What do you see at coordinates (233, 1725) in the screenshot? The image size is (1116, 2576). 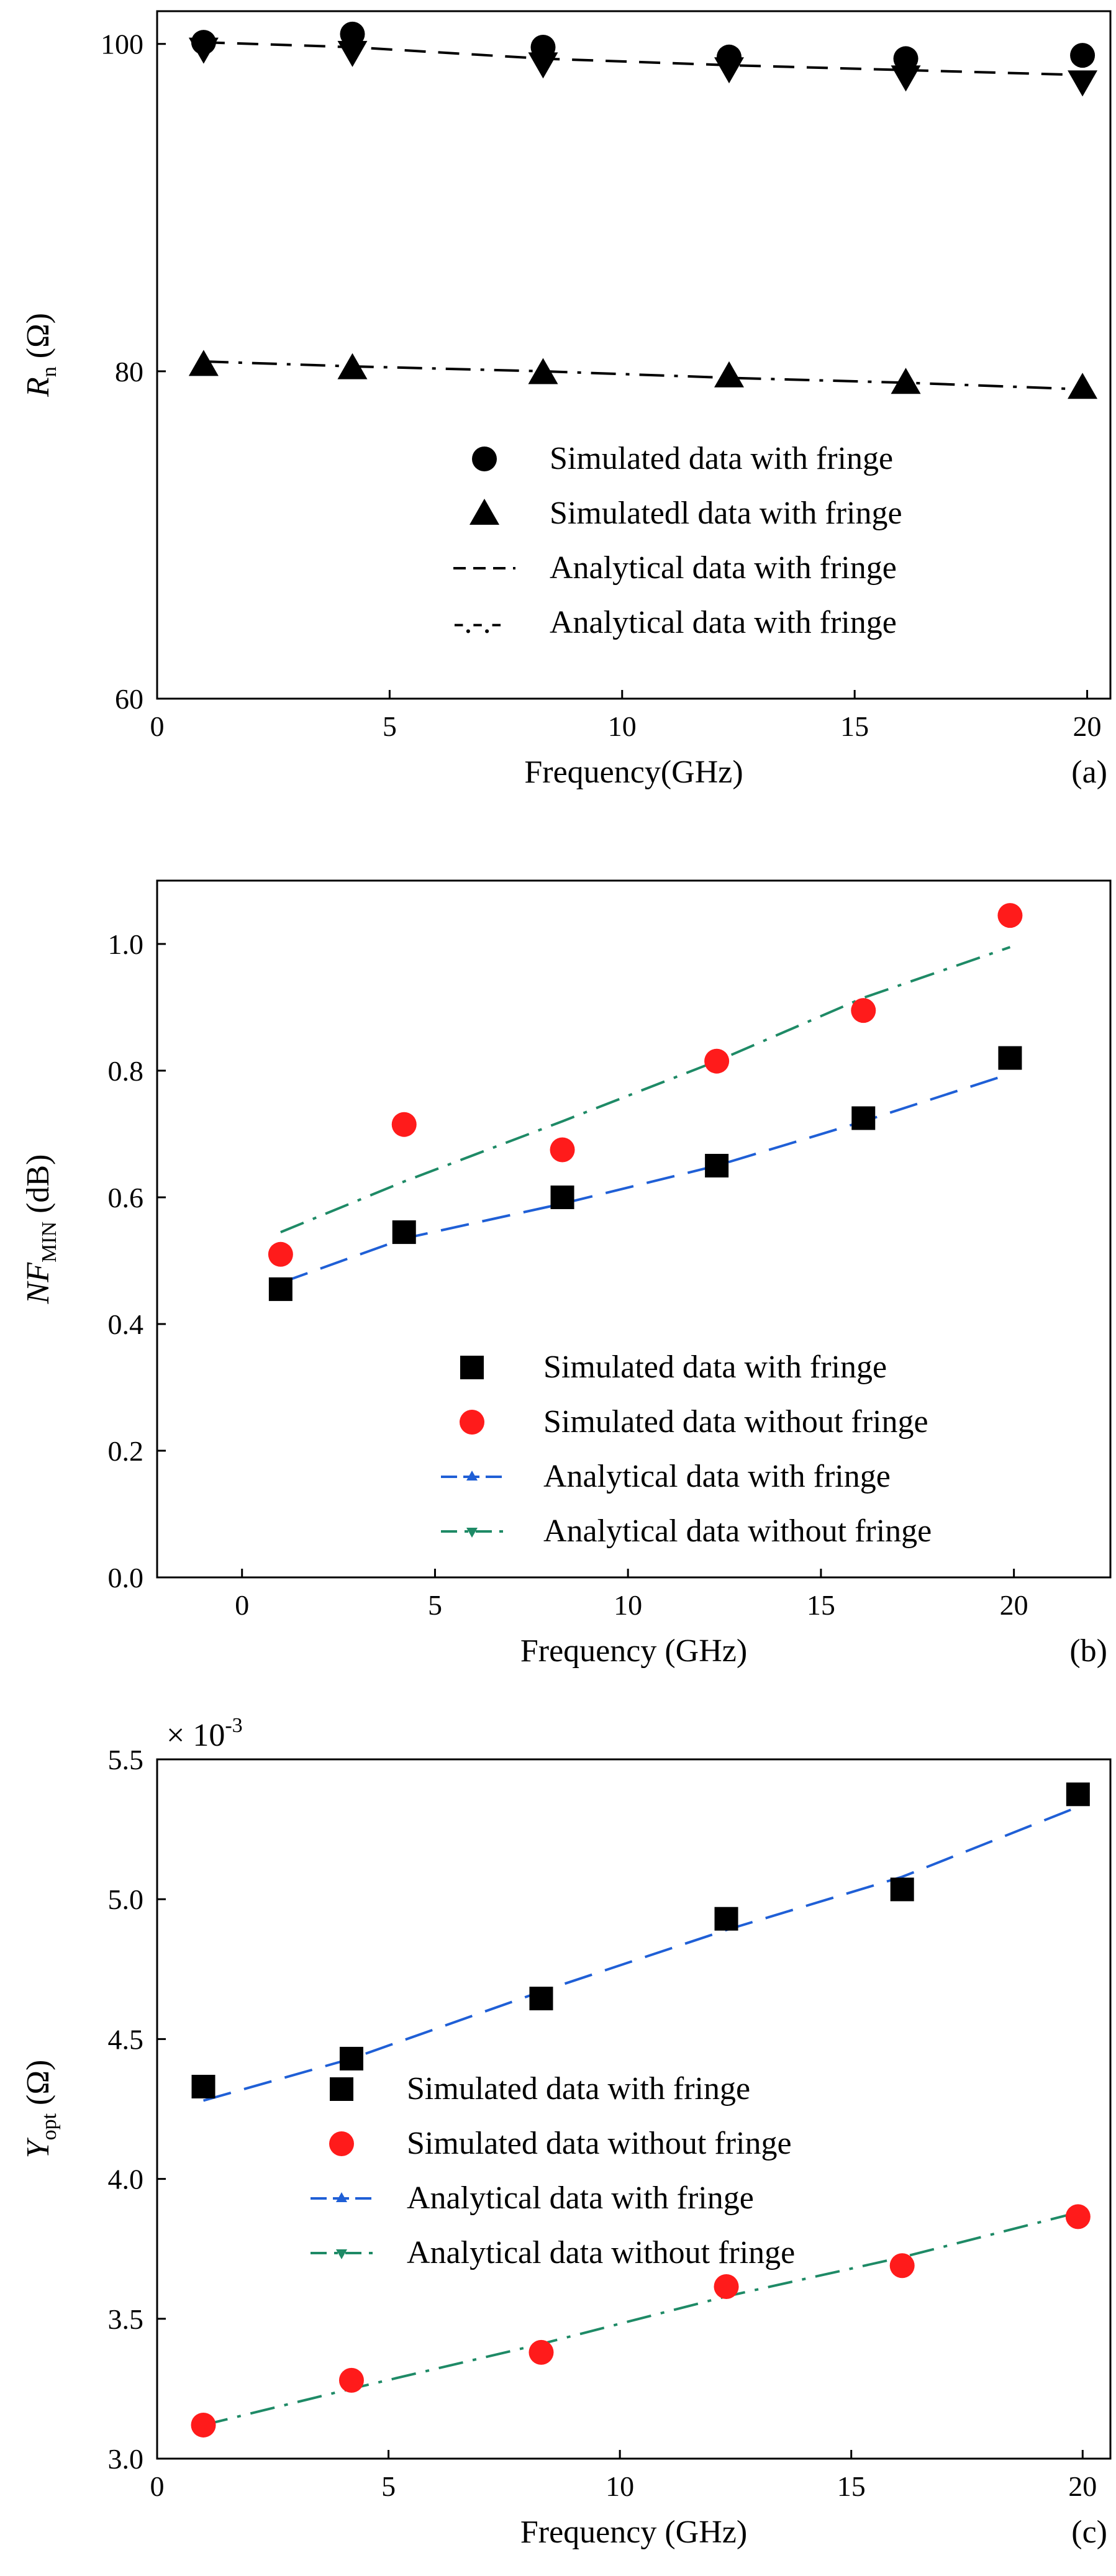 I see `y-multiplier-exp: -3` at bounding box center [233, 1725].